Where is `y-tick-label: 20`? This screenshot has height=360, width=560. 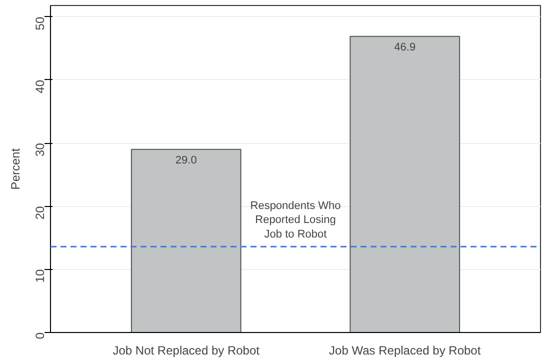 y-tick-label: 20 is located at coordinates (40, 213).